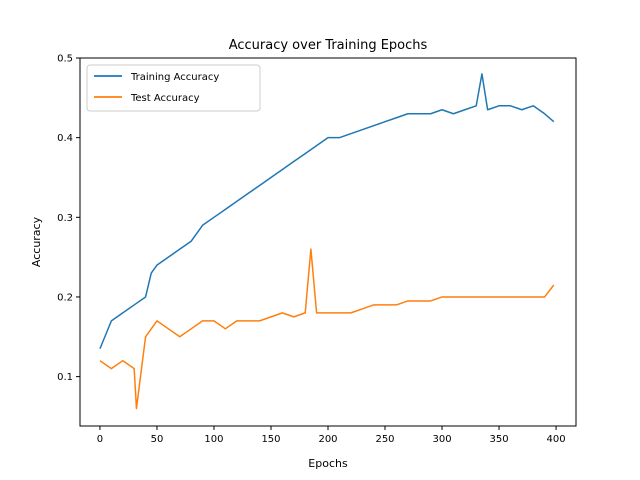 The image size is (640, 480). I want to click on y-axis-label: Accuracy, so click(36, 241).